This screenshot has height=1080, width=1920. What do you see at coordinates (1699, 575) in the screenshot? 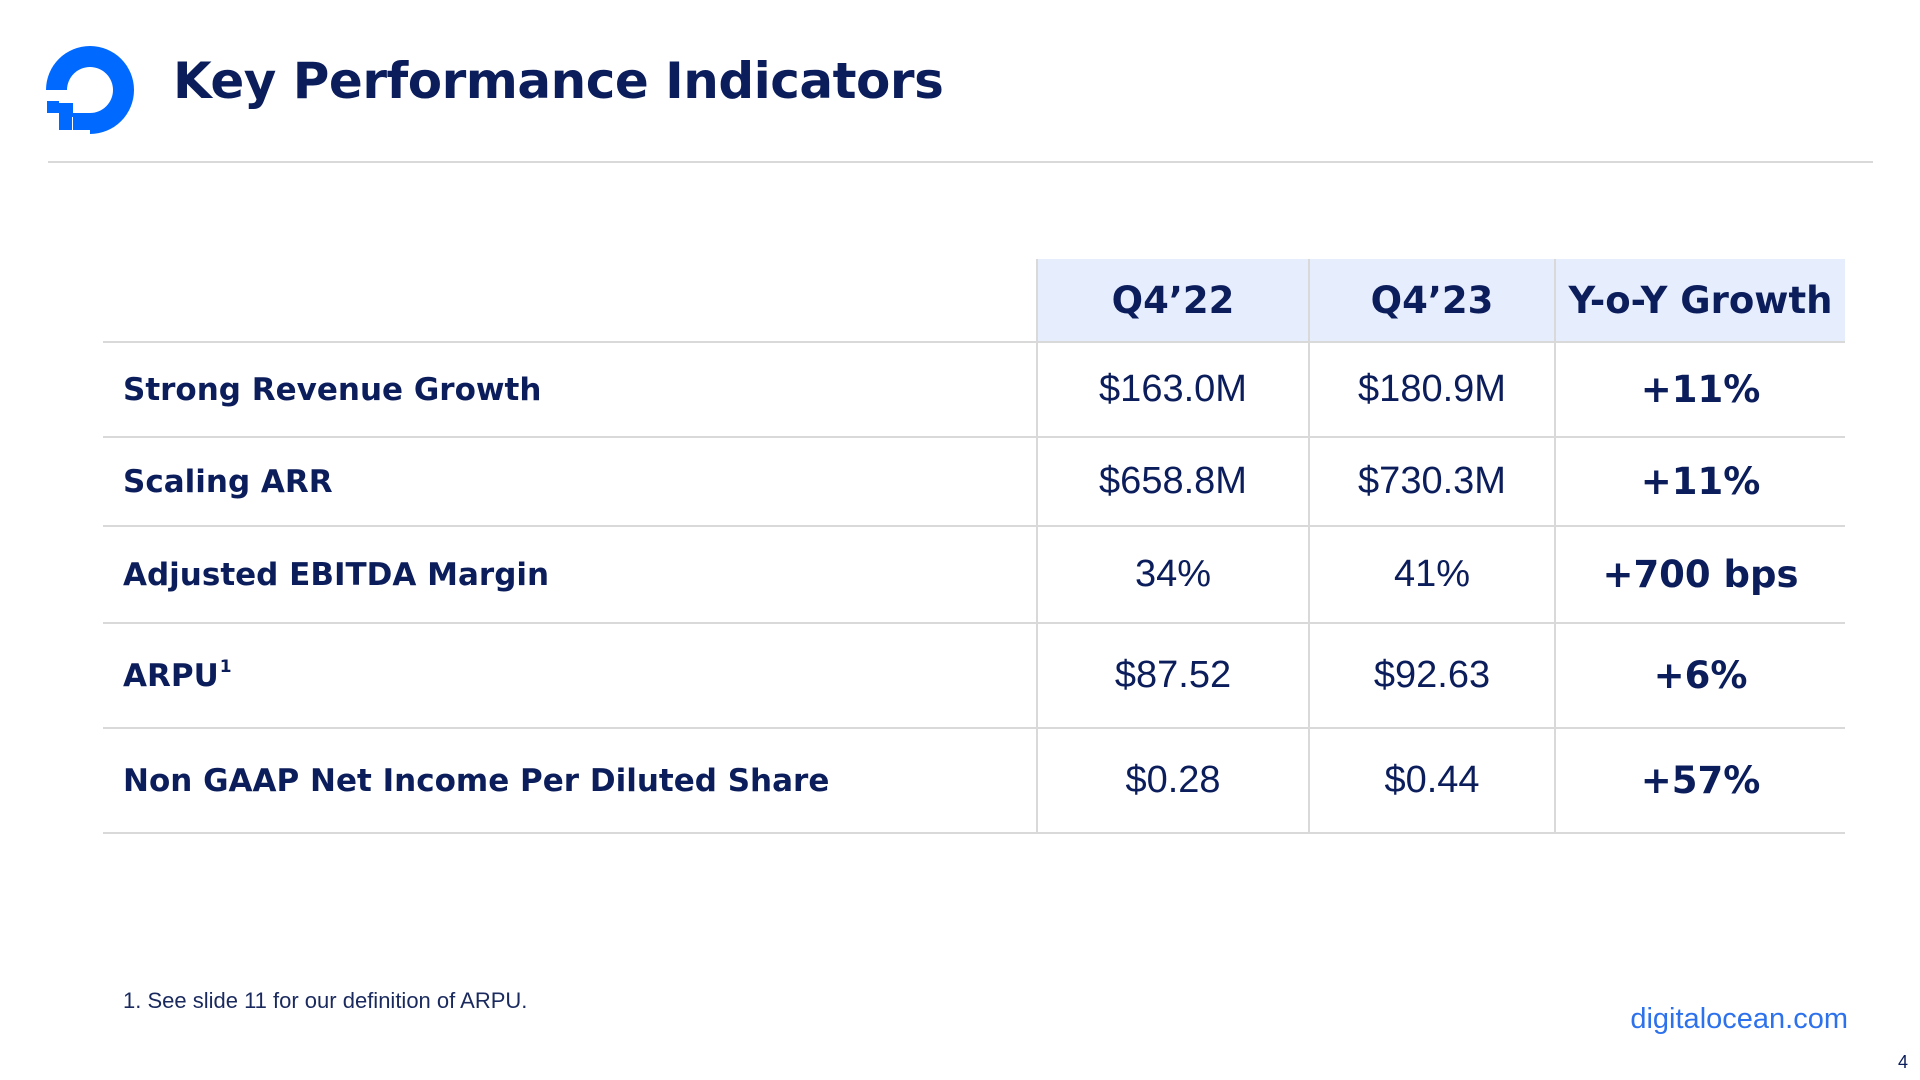
I see `value-growth: +700 bps` at bounding box center [1699, 575].